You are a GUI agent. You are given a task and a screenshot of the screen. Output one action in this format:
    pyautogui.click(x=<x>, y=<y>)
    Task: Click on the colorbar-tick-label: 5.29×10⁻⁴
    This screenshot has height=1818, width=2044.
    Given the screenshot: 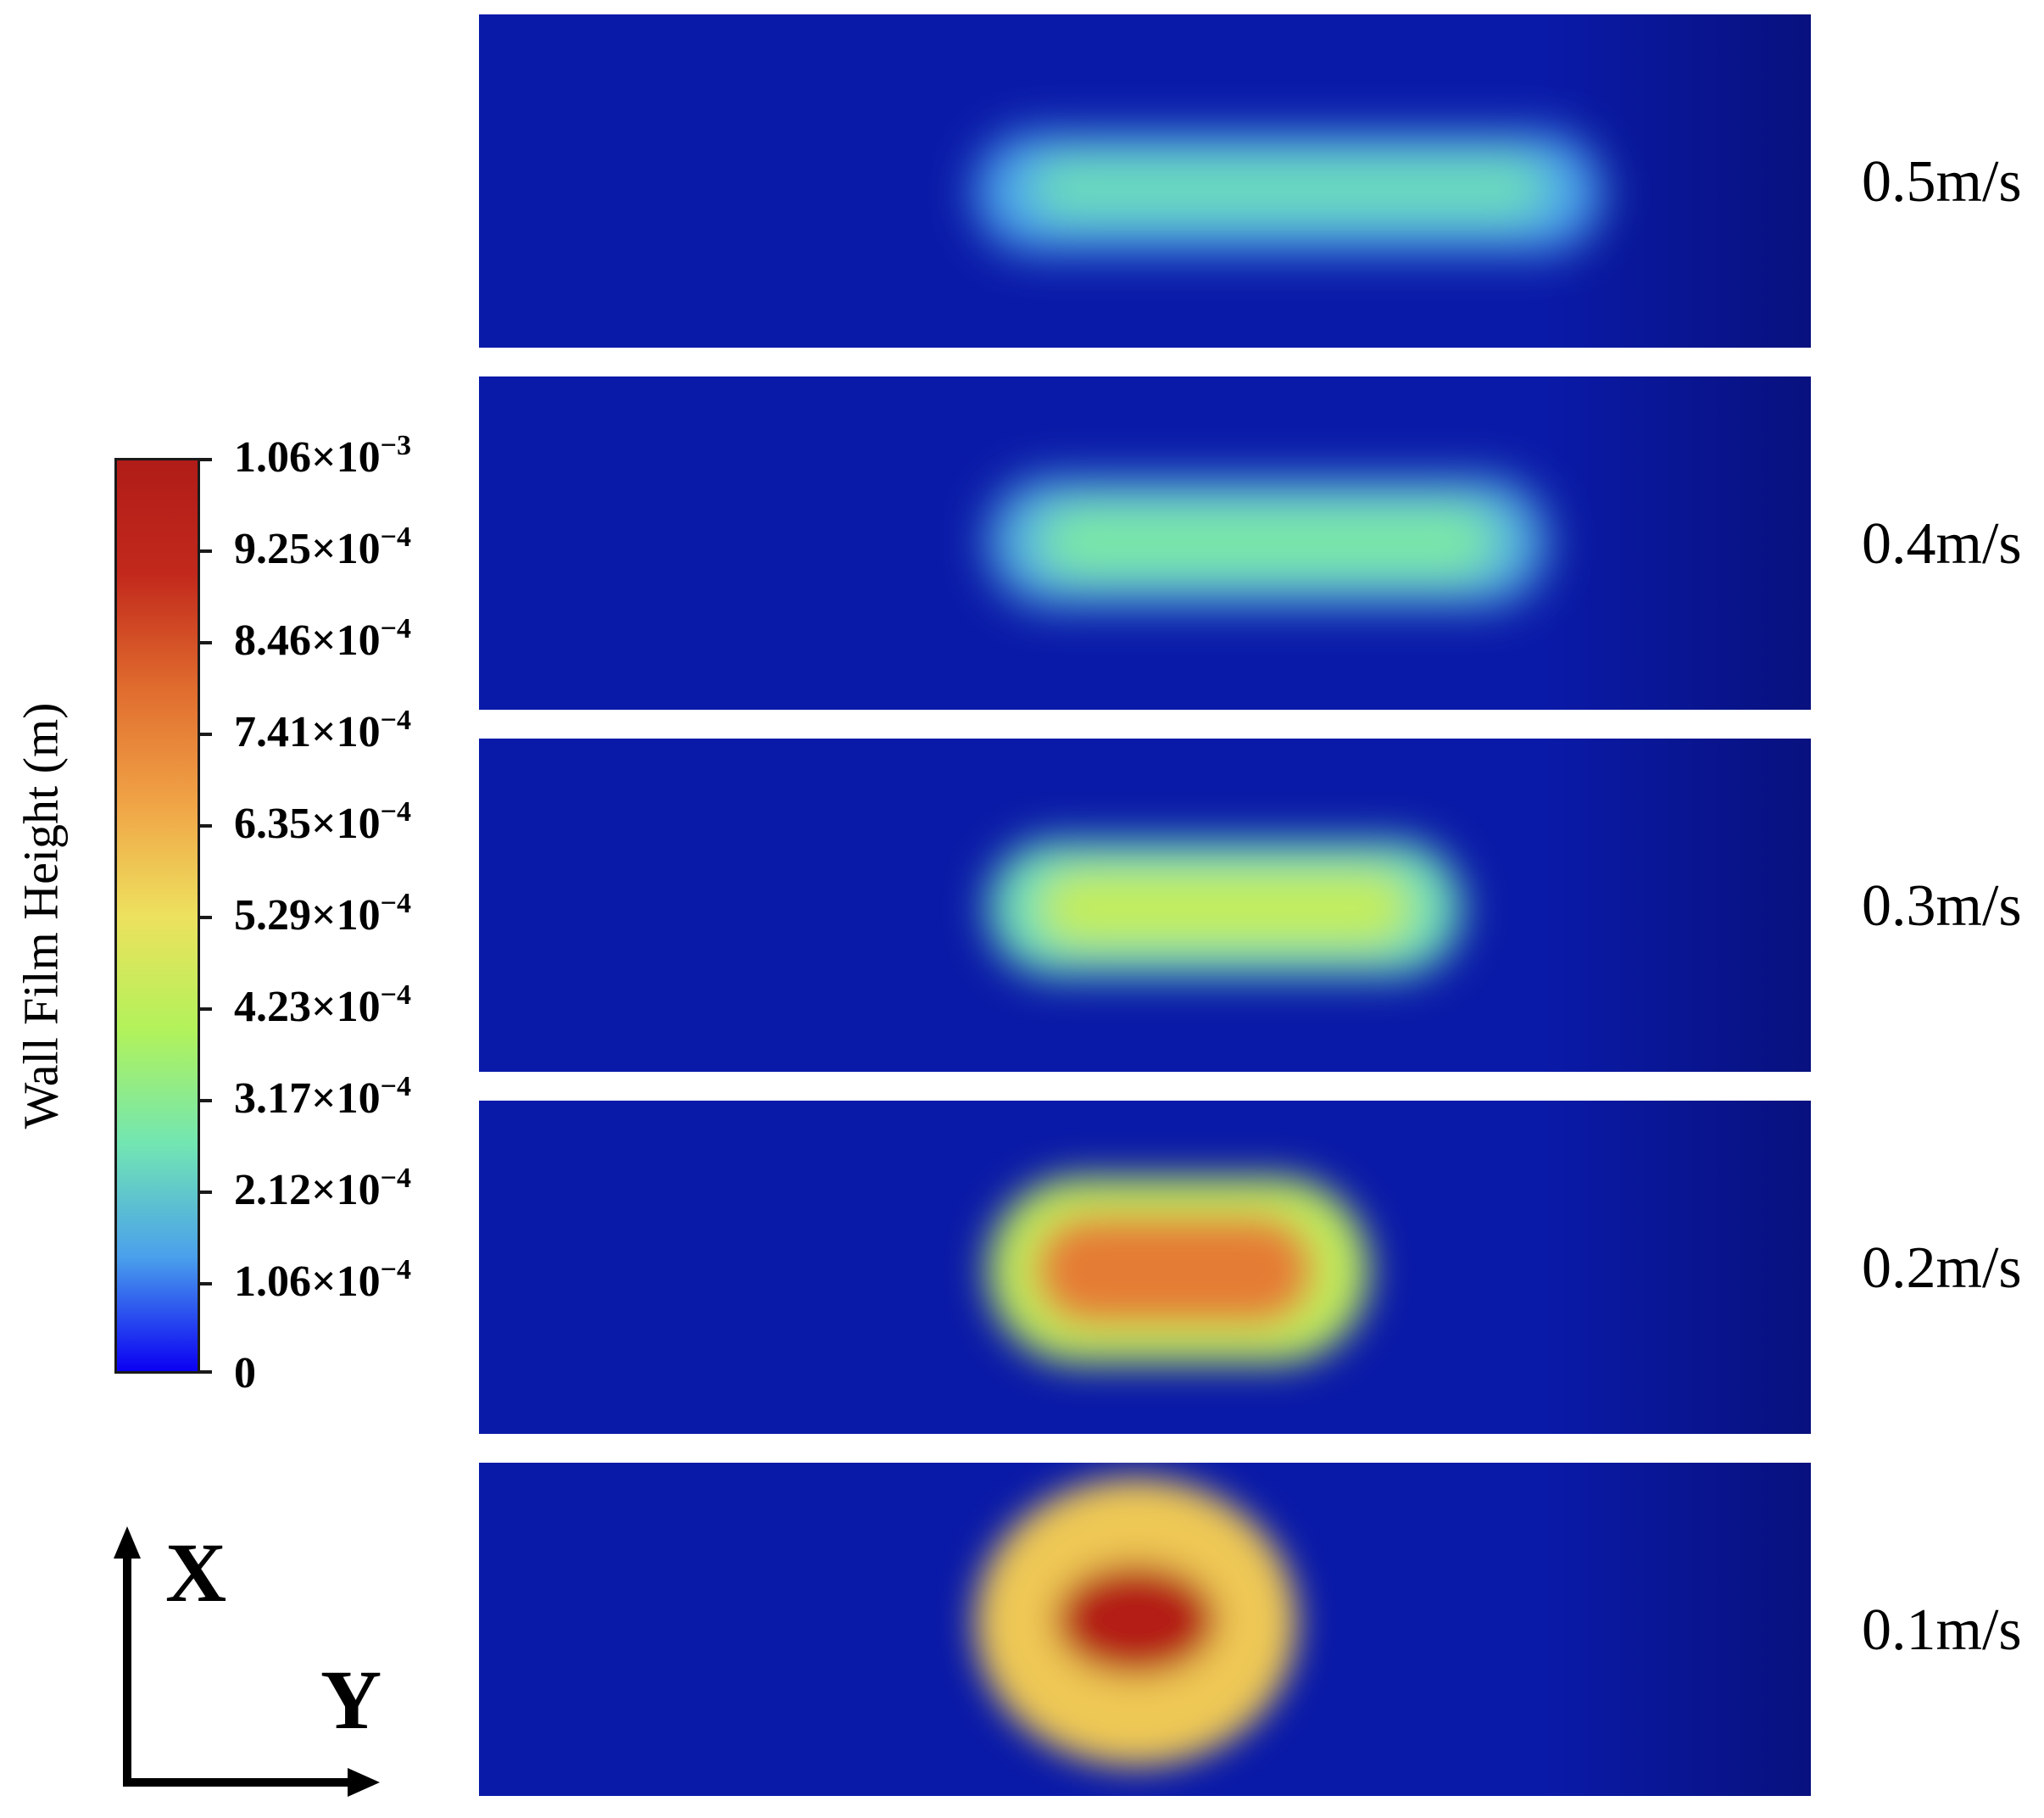 What is the action you would take?
    pyautogui.click(x=323, y=914)
    